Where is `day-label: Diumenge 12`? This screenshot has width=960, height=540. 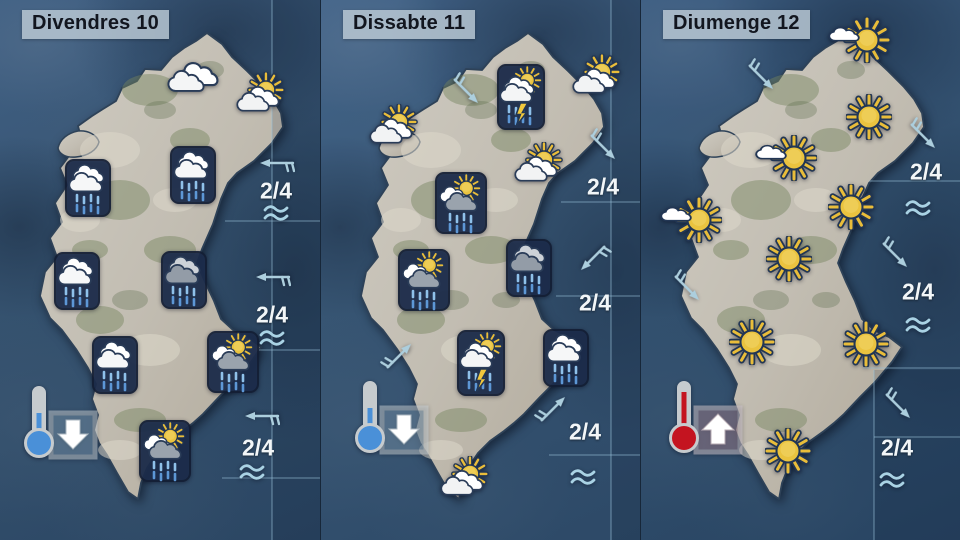 day-label: Diumenge 12 is located at coordinates (736, 24).